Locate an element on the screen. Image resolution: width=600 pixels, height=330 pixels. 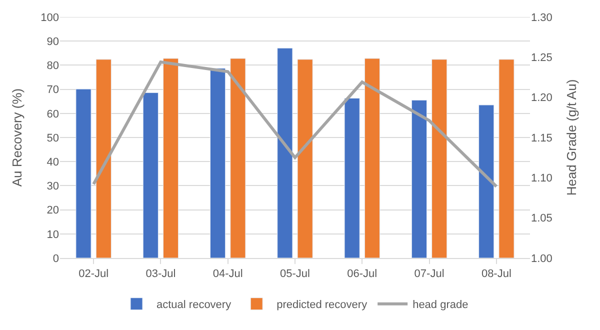
y-axis-title: Au Recovery (%) is located at coordinates (17, 137).